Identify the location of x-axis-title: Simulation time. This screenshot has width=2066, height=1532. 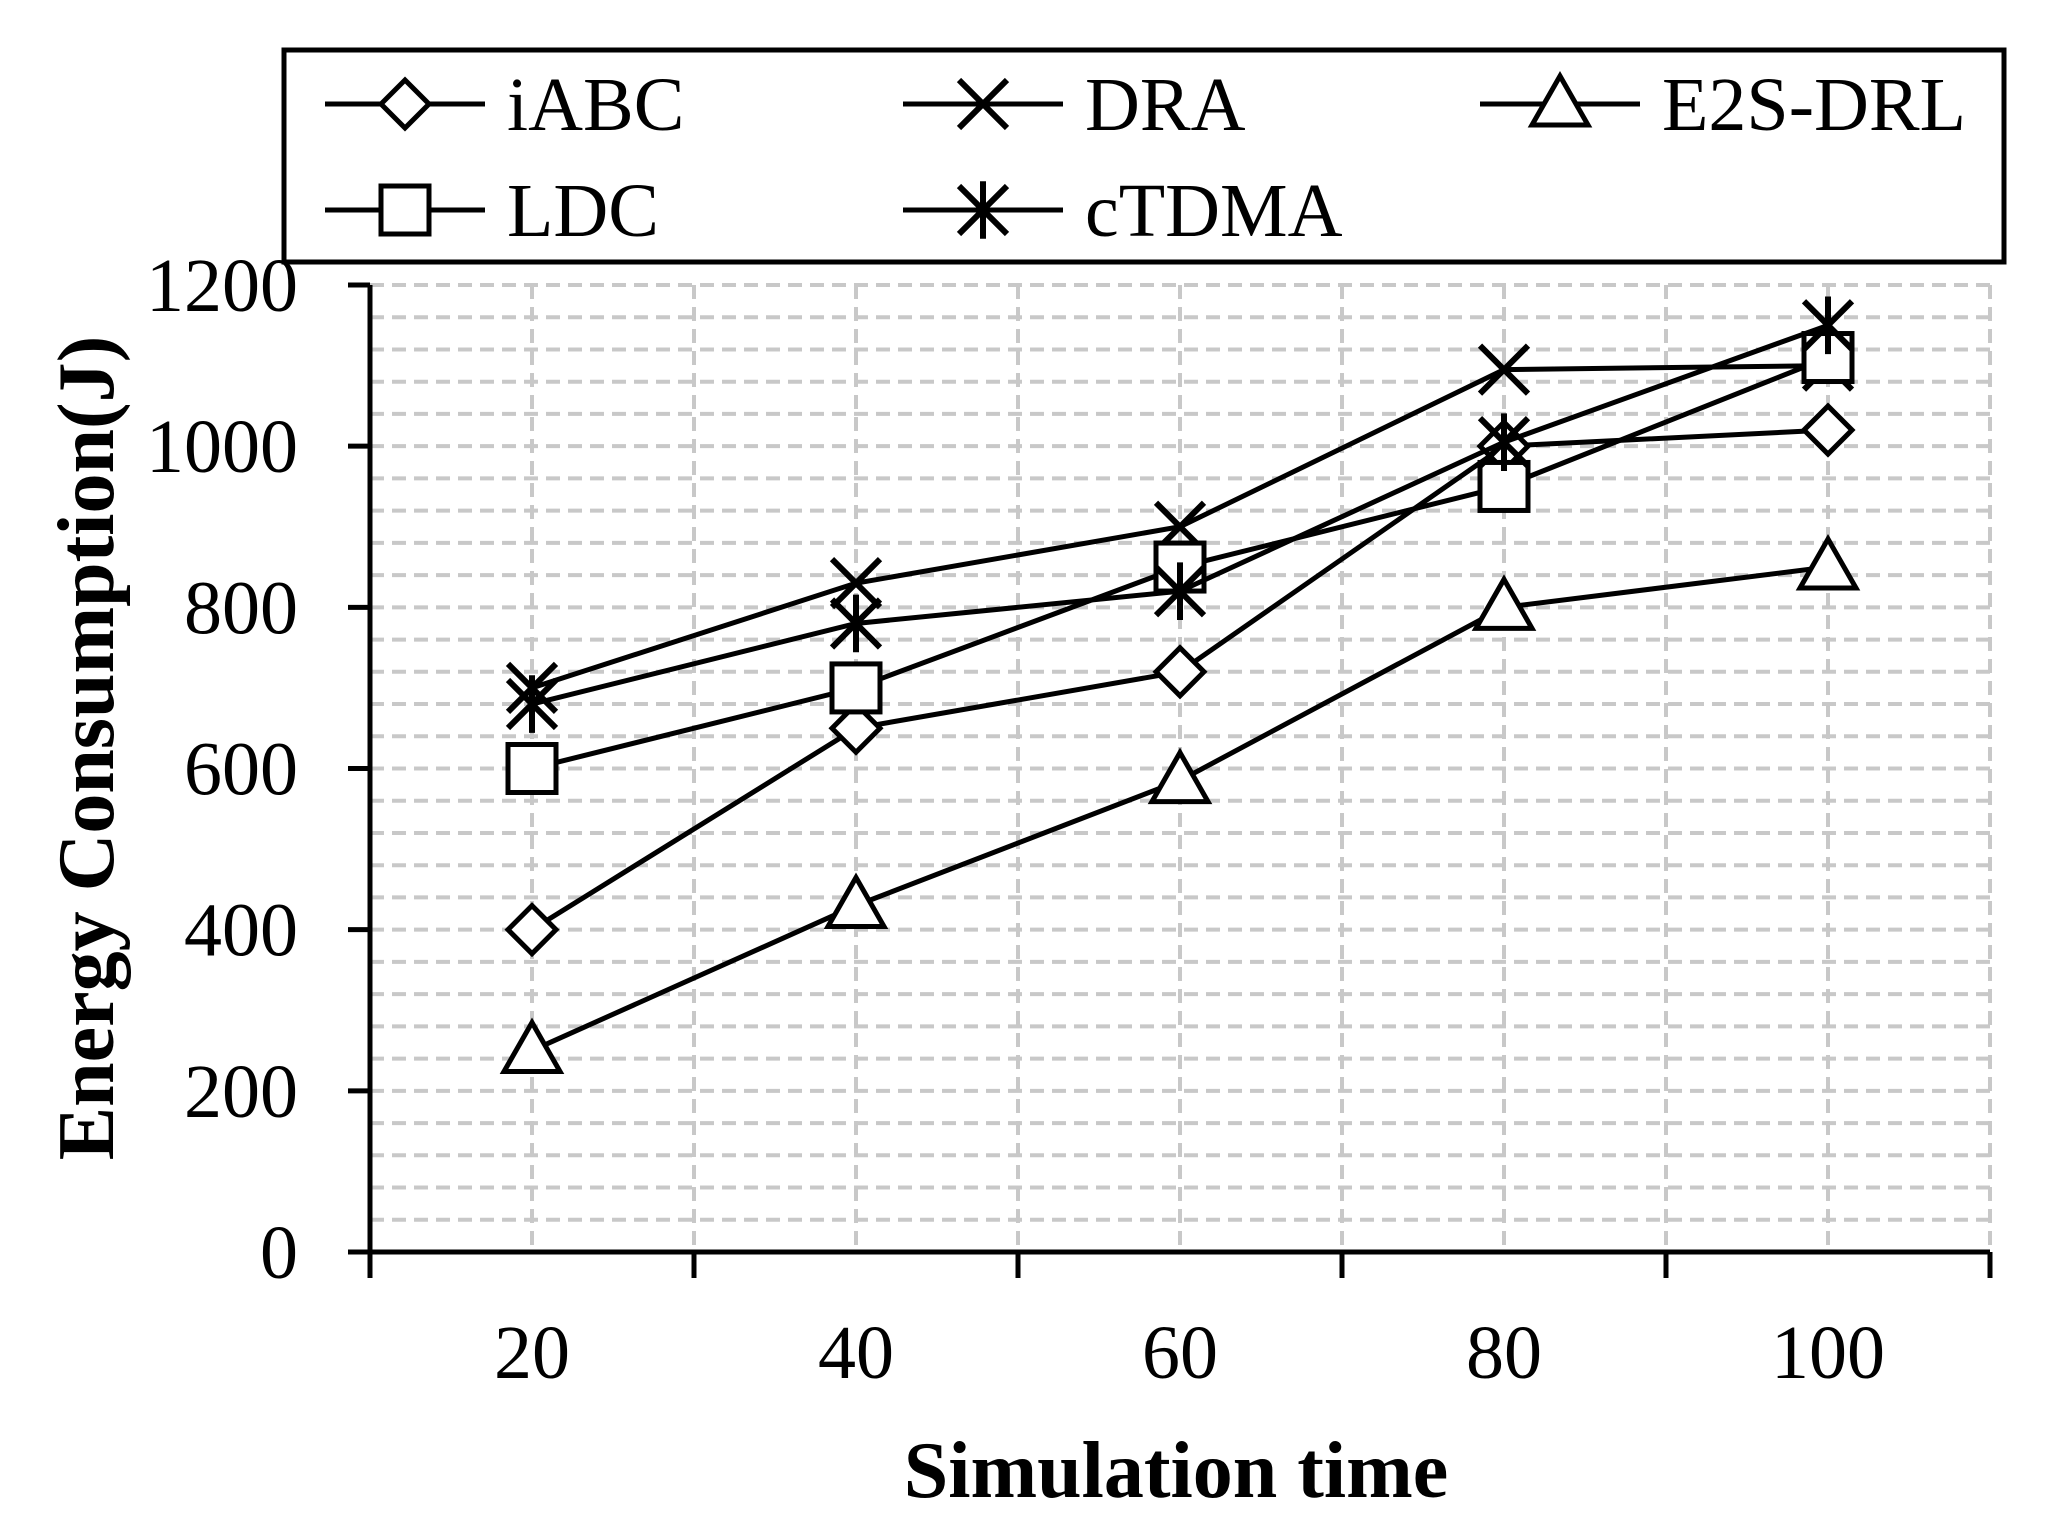
(1176, 1471).